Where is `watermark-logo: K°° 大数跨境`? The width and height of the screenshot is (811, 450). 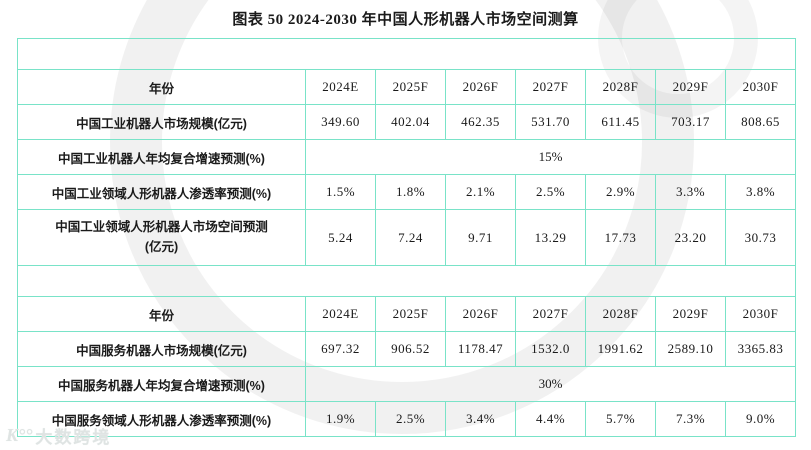 watermark-logo: K°° 大数跨境 is located at coordinates (58, 435).